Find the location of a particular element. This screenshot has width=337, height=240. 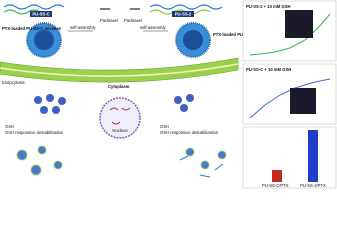

polymer-label: PU-SS-C is located at coordinates (40, 14).